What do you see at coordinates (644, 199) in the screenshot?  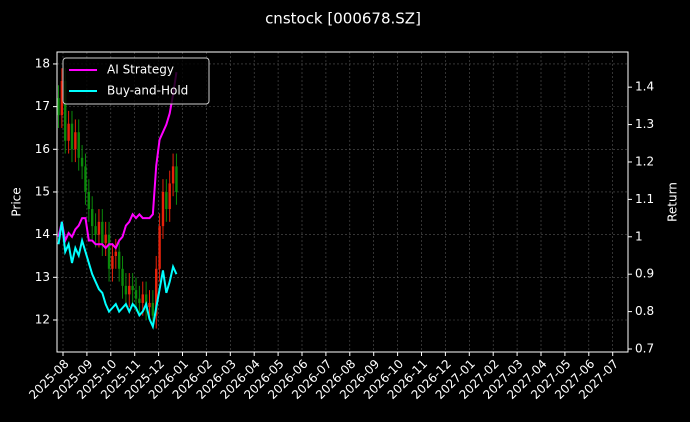 I see `y2-tick-label: 1.1` at bounding box center [644, 199].